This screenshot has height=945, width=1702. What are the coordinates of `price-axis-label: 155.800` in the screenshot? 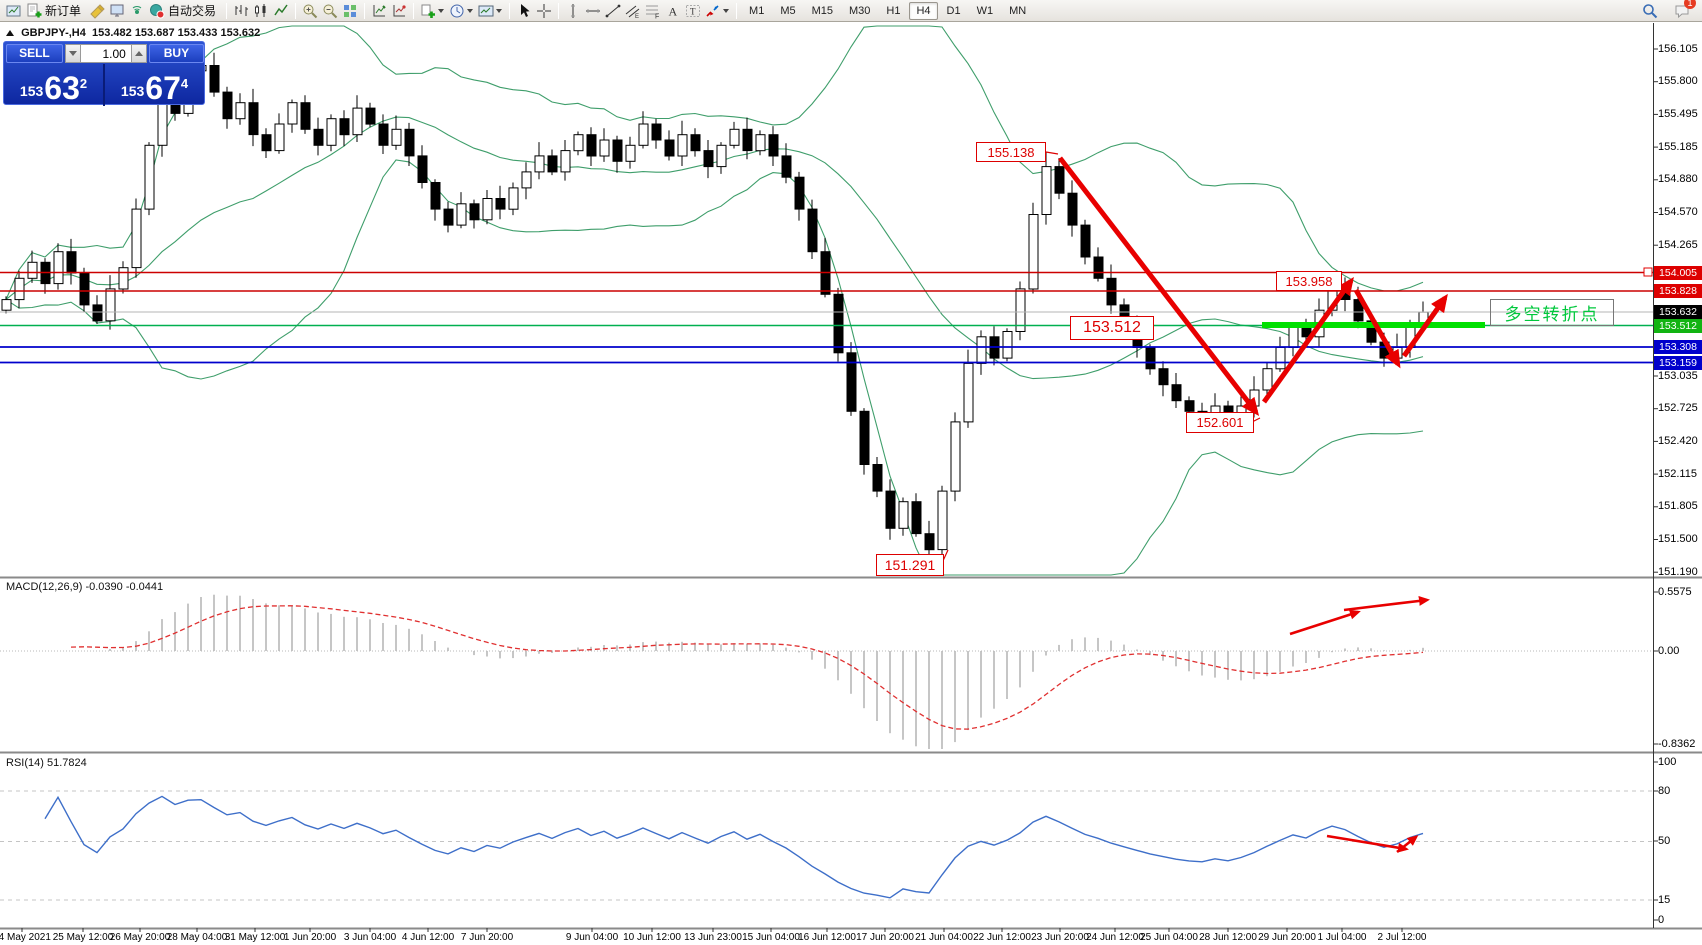 It's located at (1678, 81).